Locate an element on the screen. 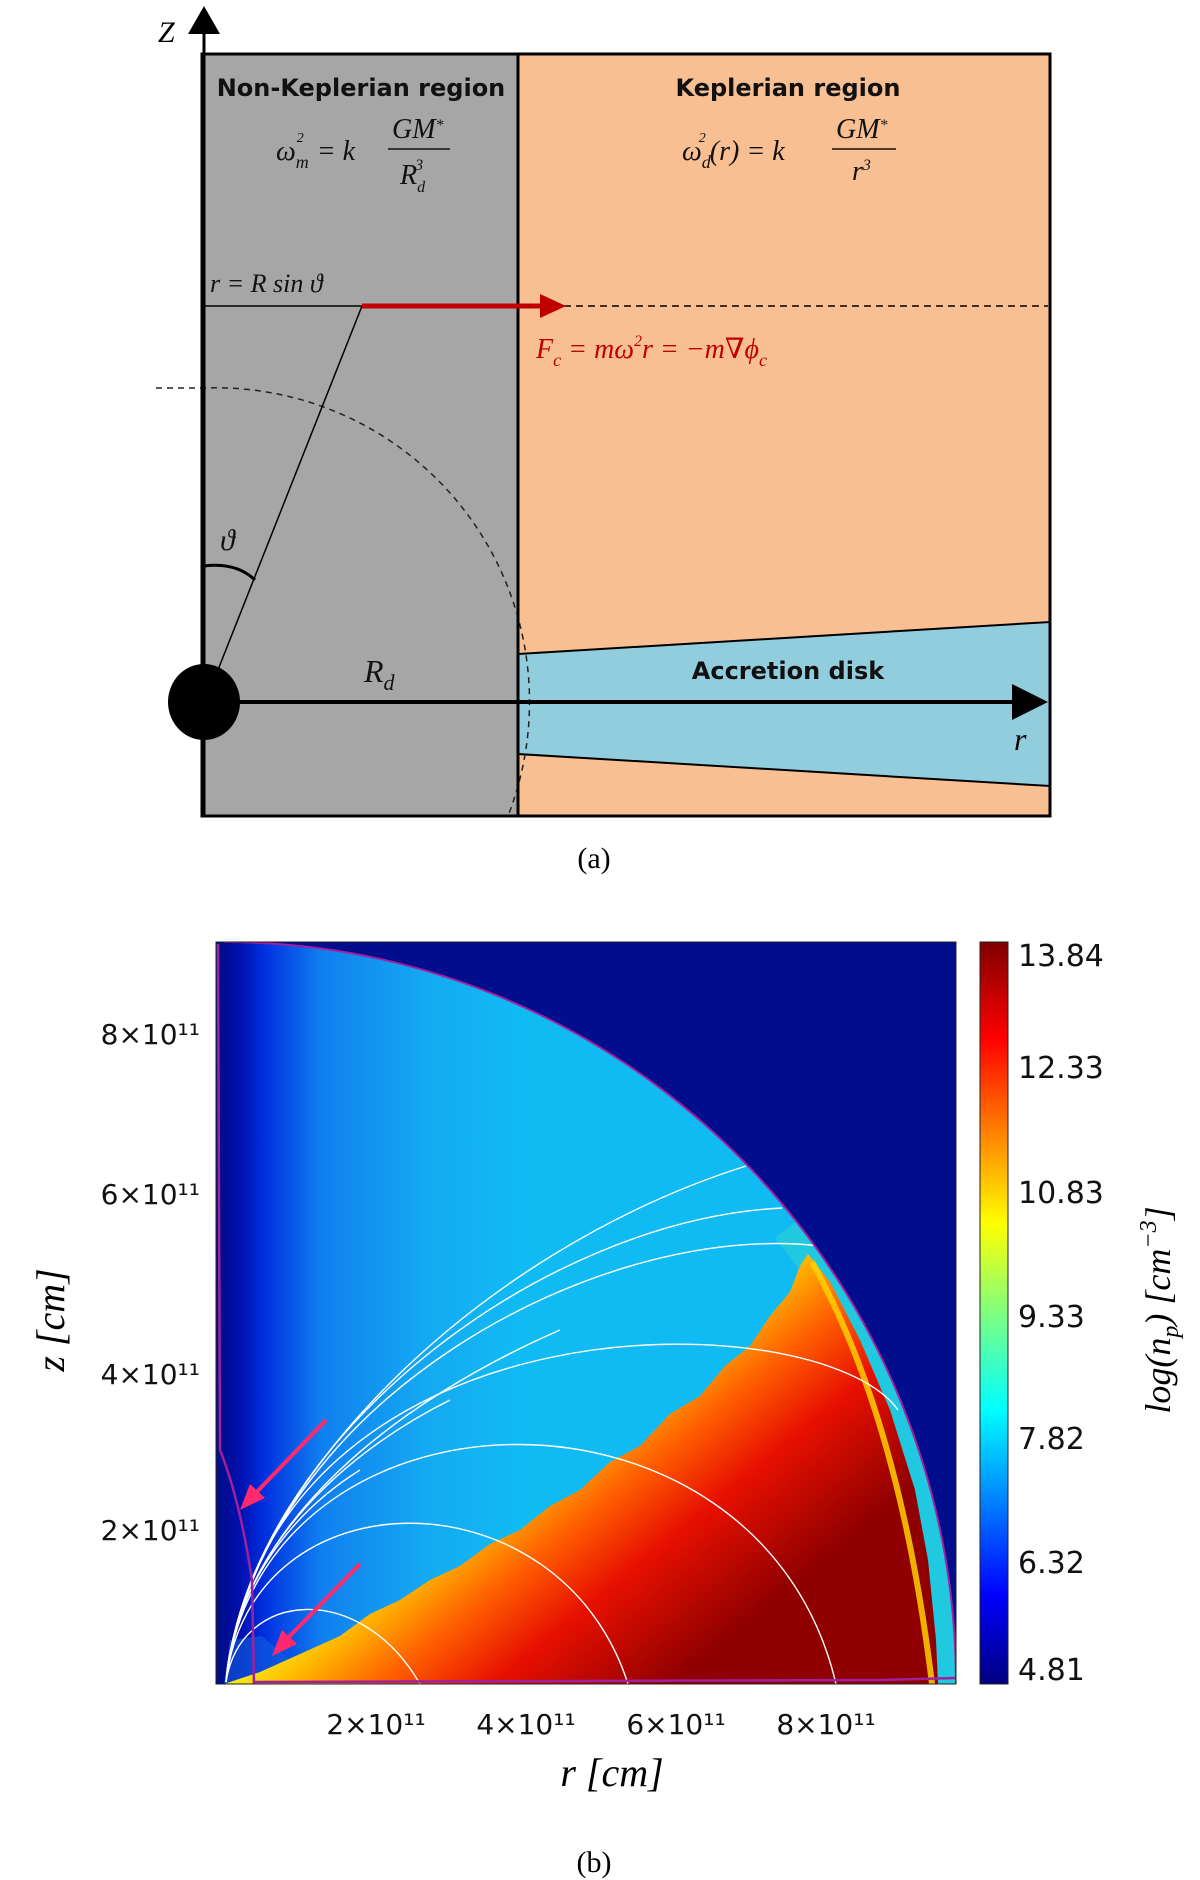  caption-a: (a) is located at coordinates (593, 858).